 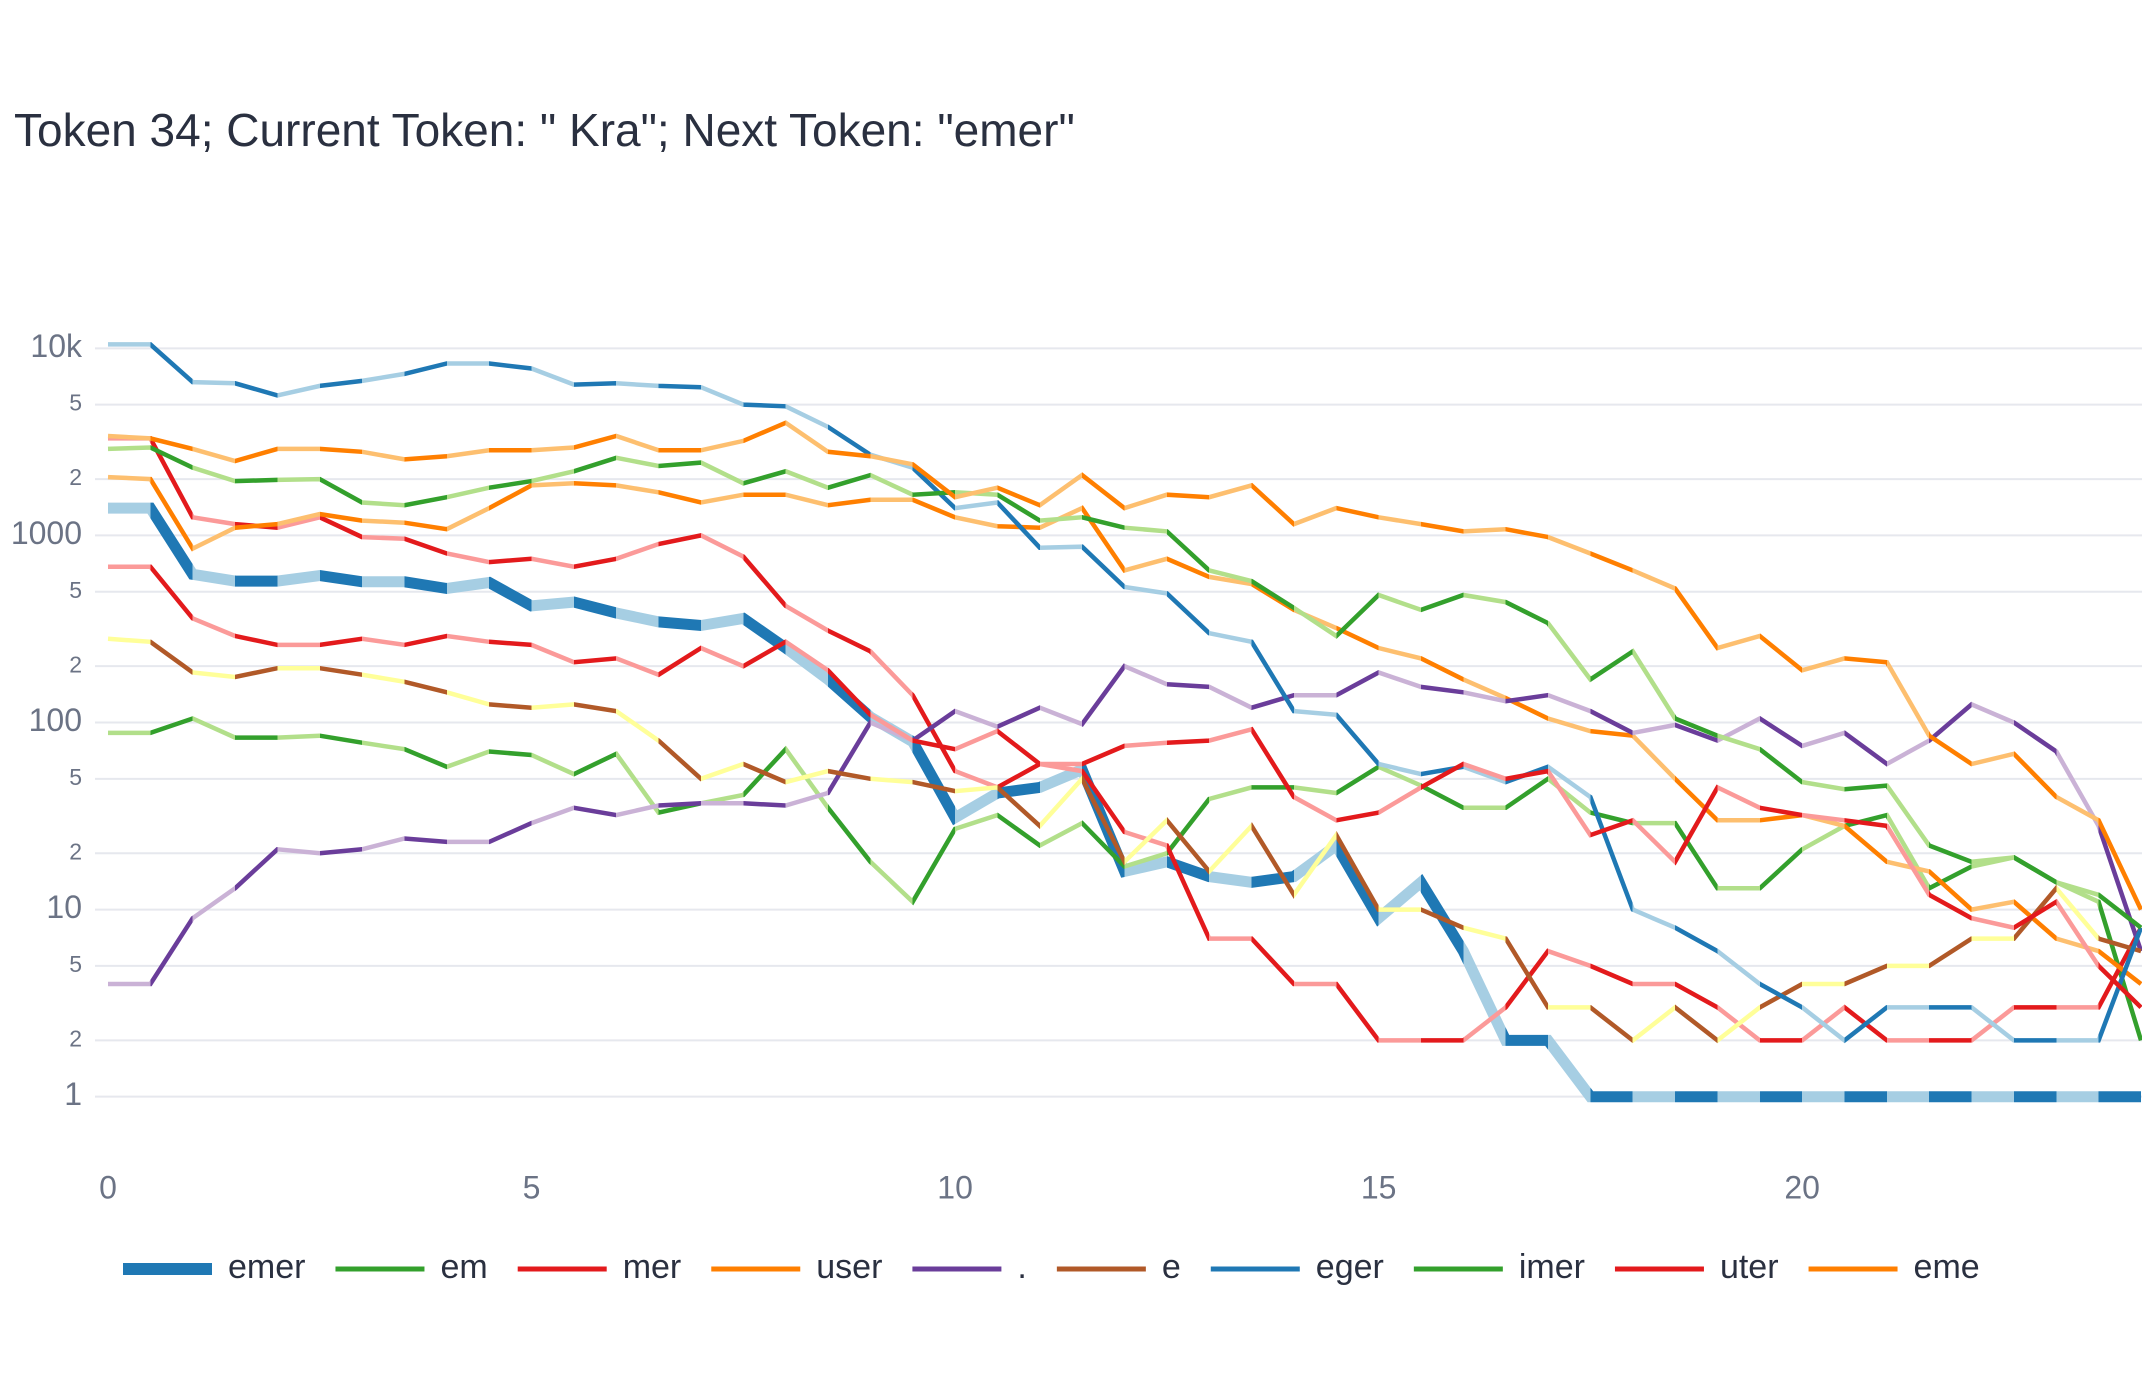 What do you see at coordinates (108, 1187) in the screenshot?
I see `x-tick-label: 0` at bounding box center [108, 1187].